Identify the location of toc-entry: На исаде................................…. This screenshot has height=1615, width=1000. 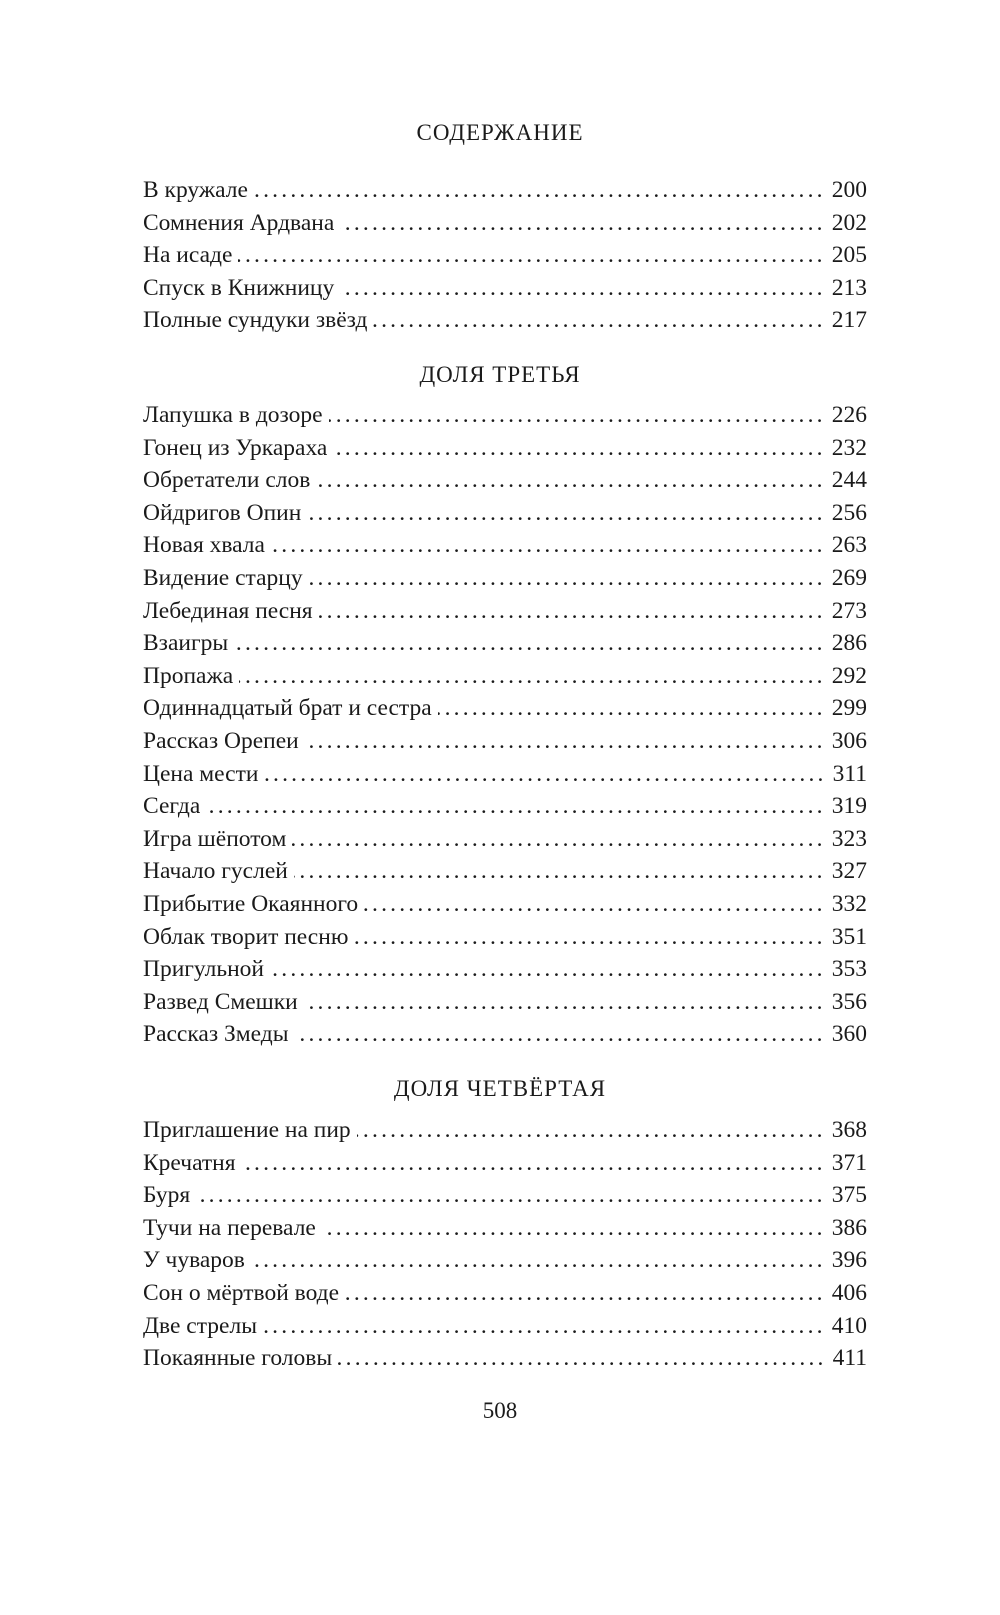
(505, 255).